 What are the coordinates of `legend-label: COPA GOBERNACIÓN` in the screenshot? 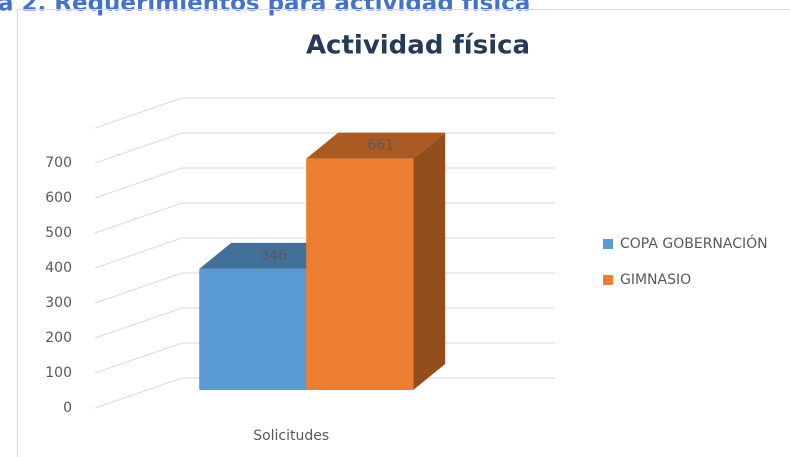 It's located at (694, 243).